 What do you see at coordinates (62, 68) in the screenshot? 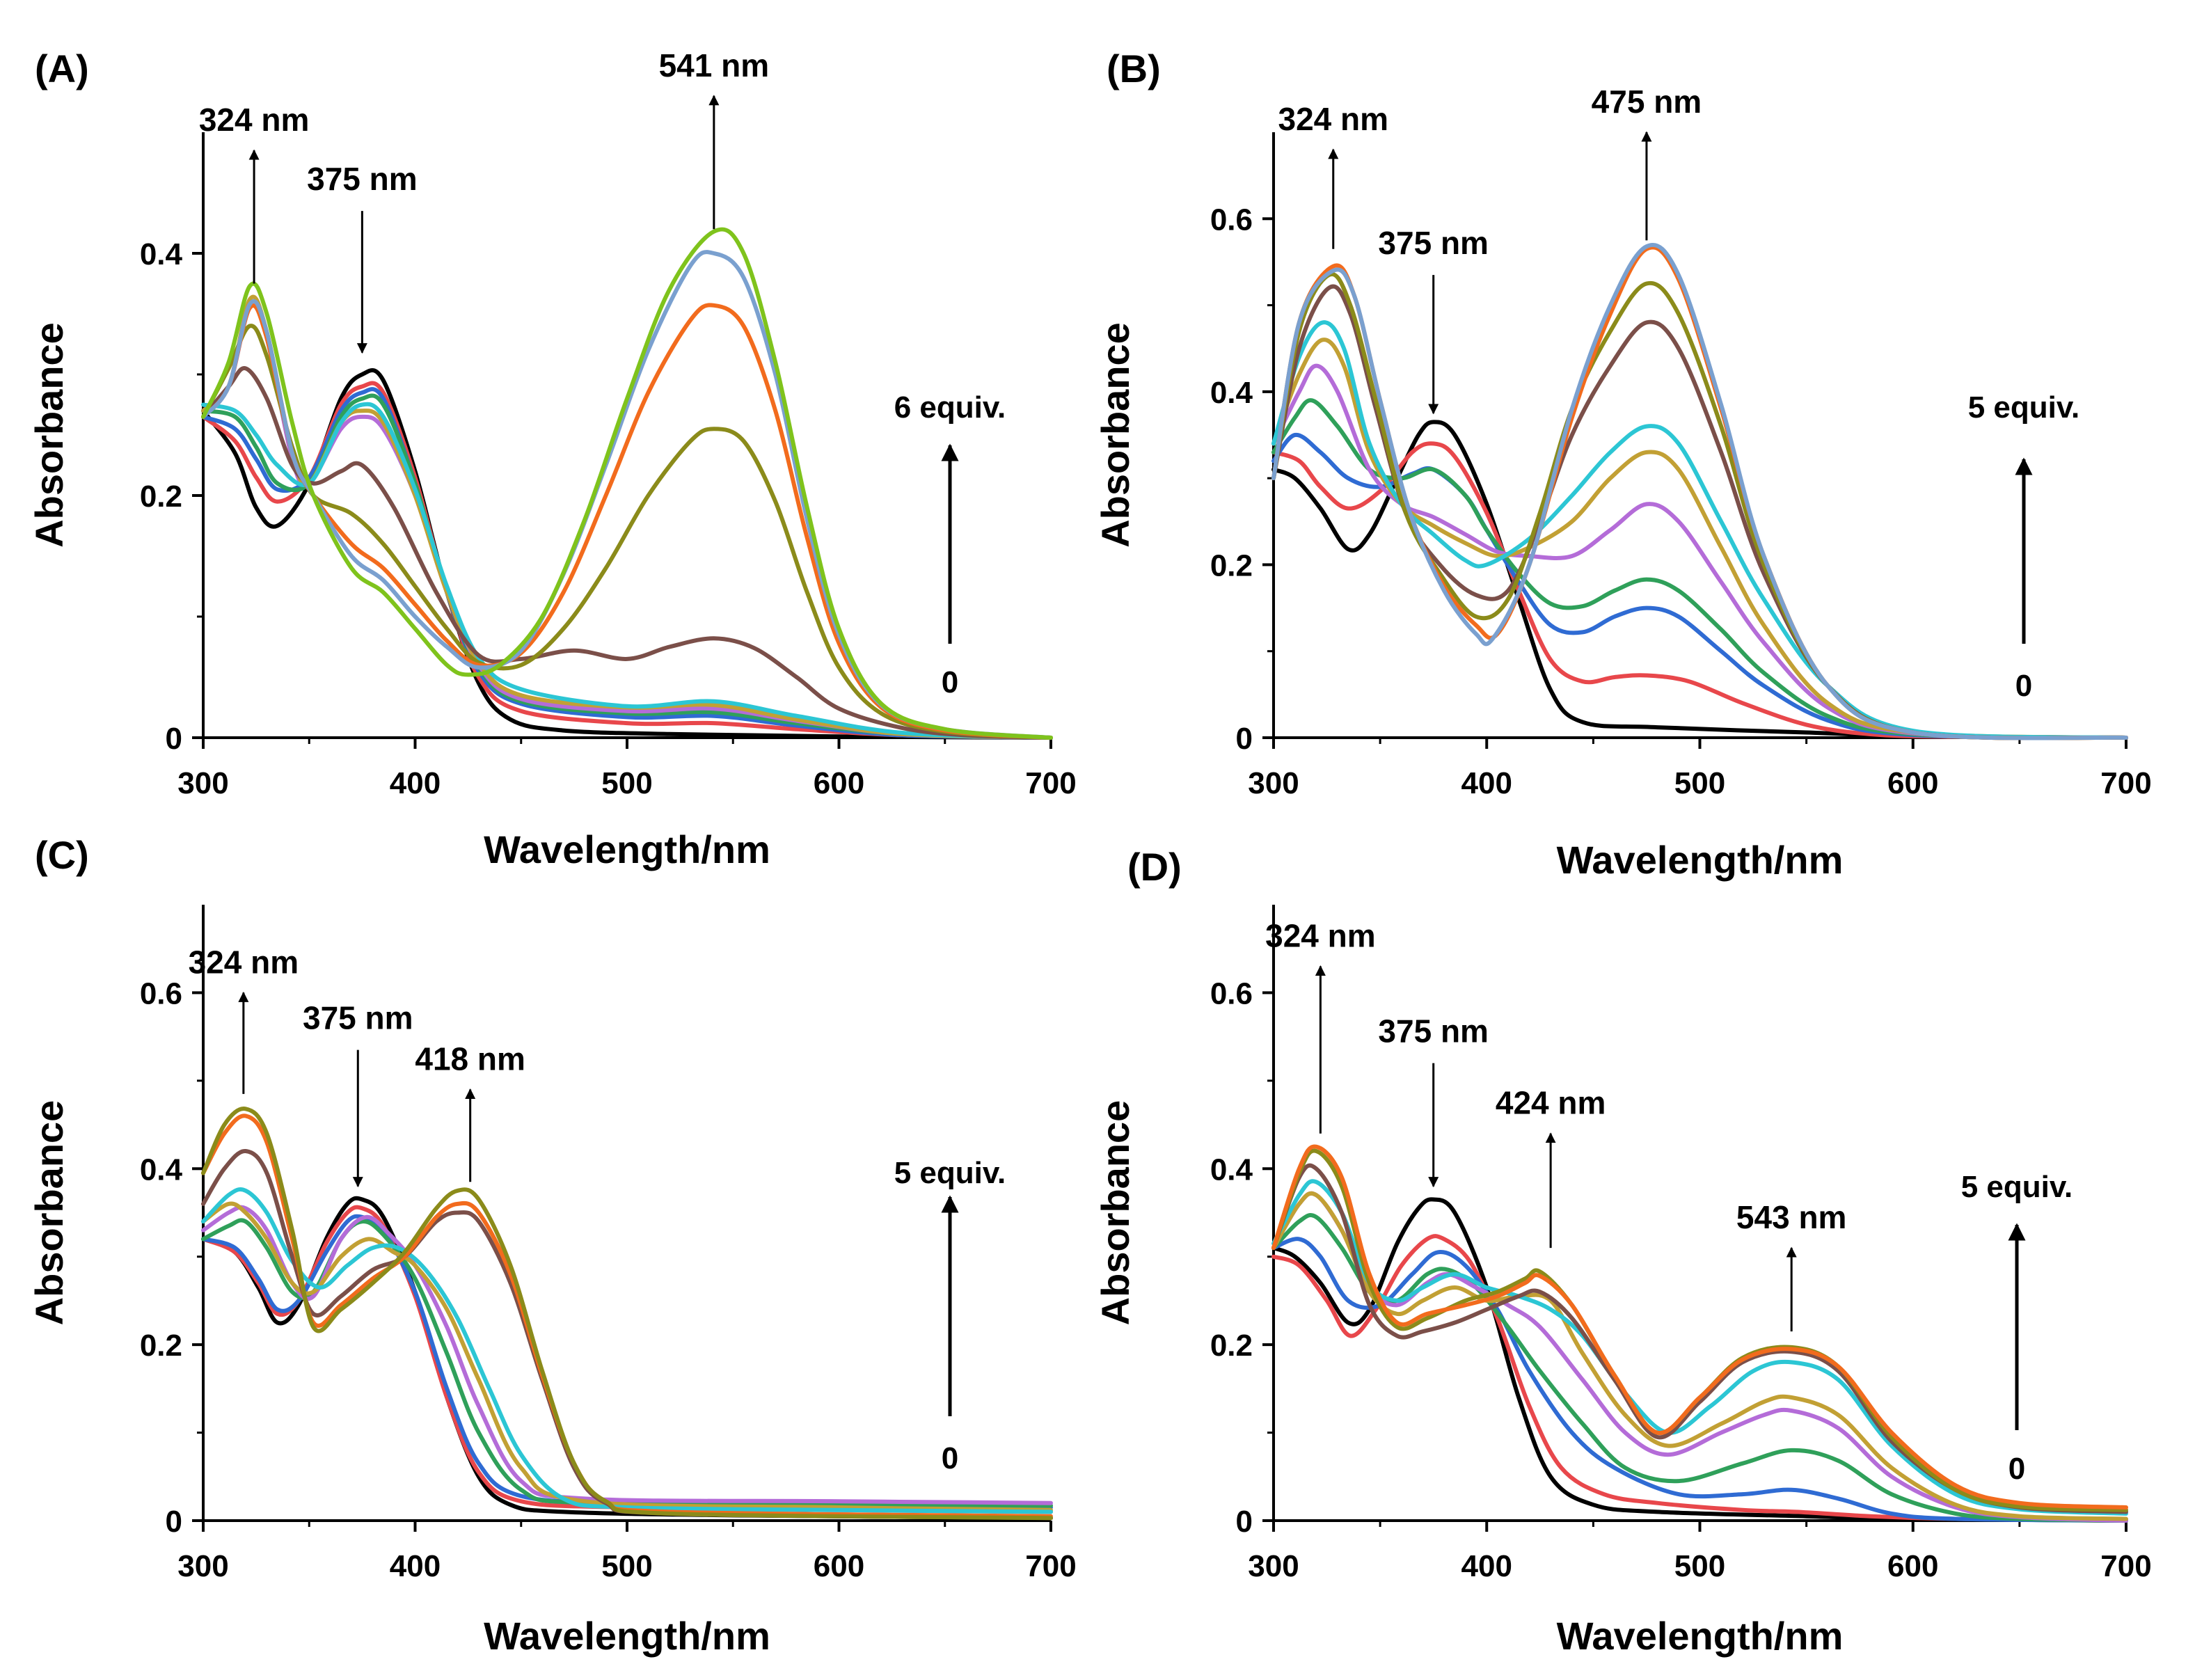
I see `panel-label: (A)` at bounding box center [62, 68].